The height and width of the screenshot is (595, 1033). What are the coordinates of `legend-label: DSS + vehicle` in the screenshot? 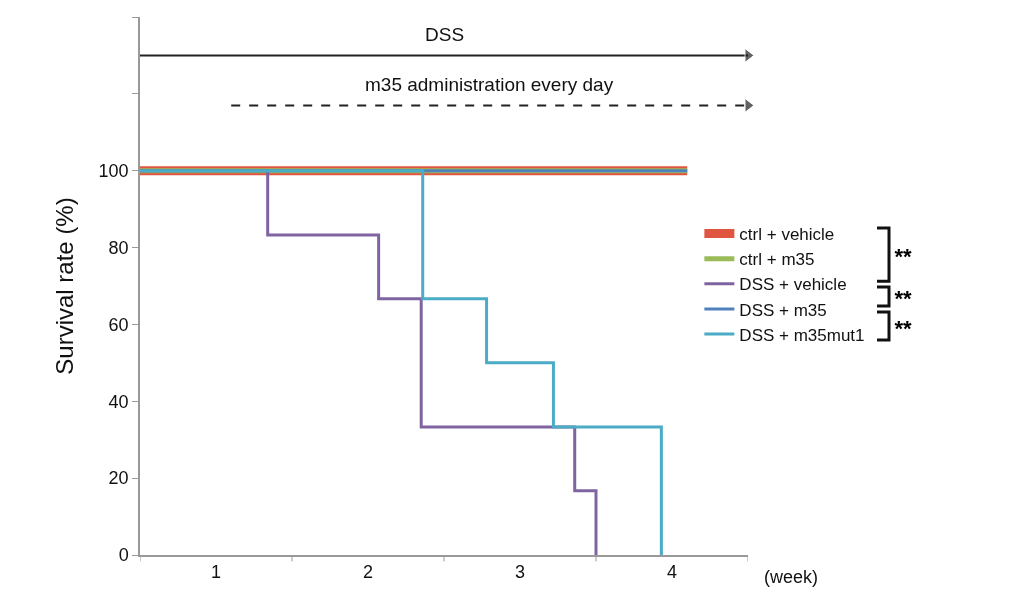 It's located at (793, 285).